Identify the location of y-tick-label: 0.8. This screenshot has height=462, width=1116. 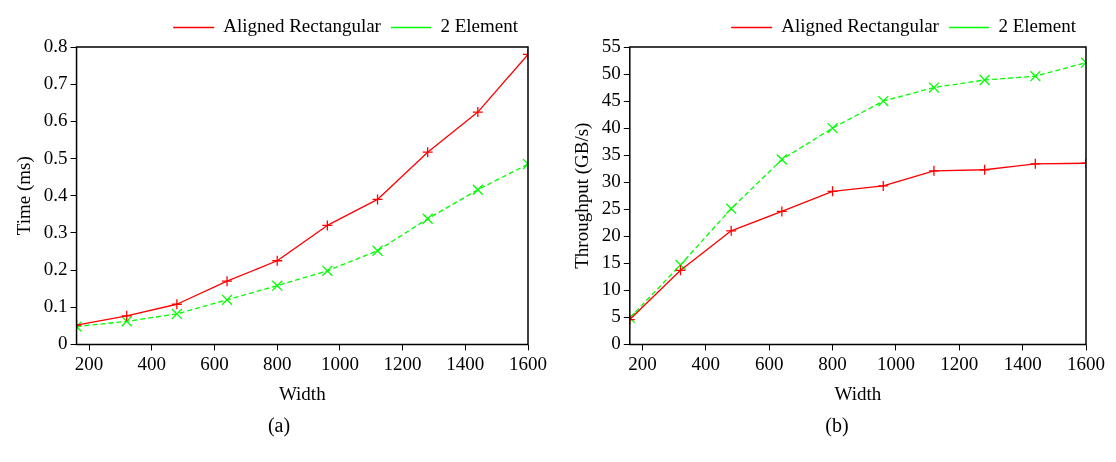
(55, 45).